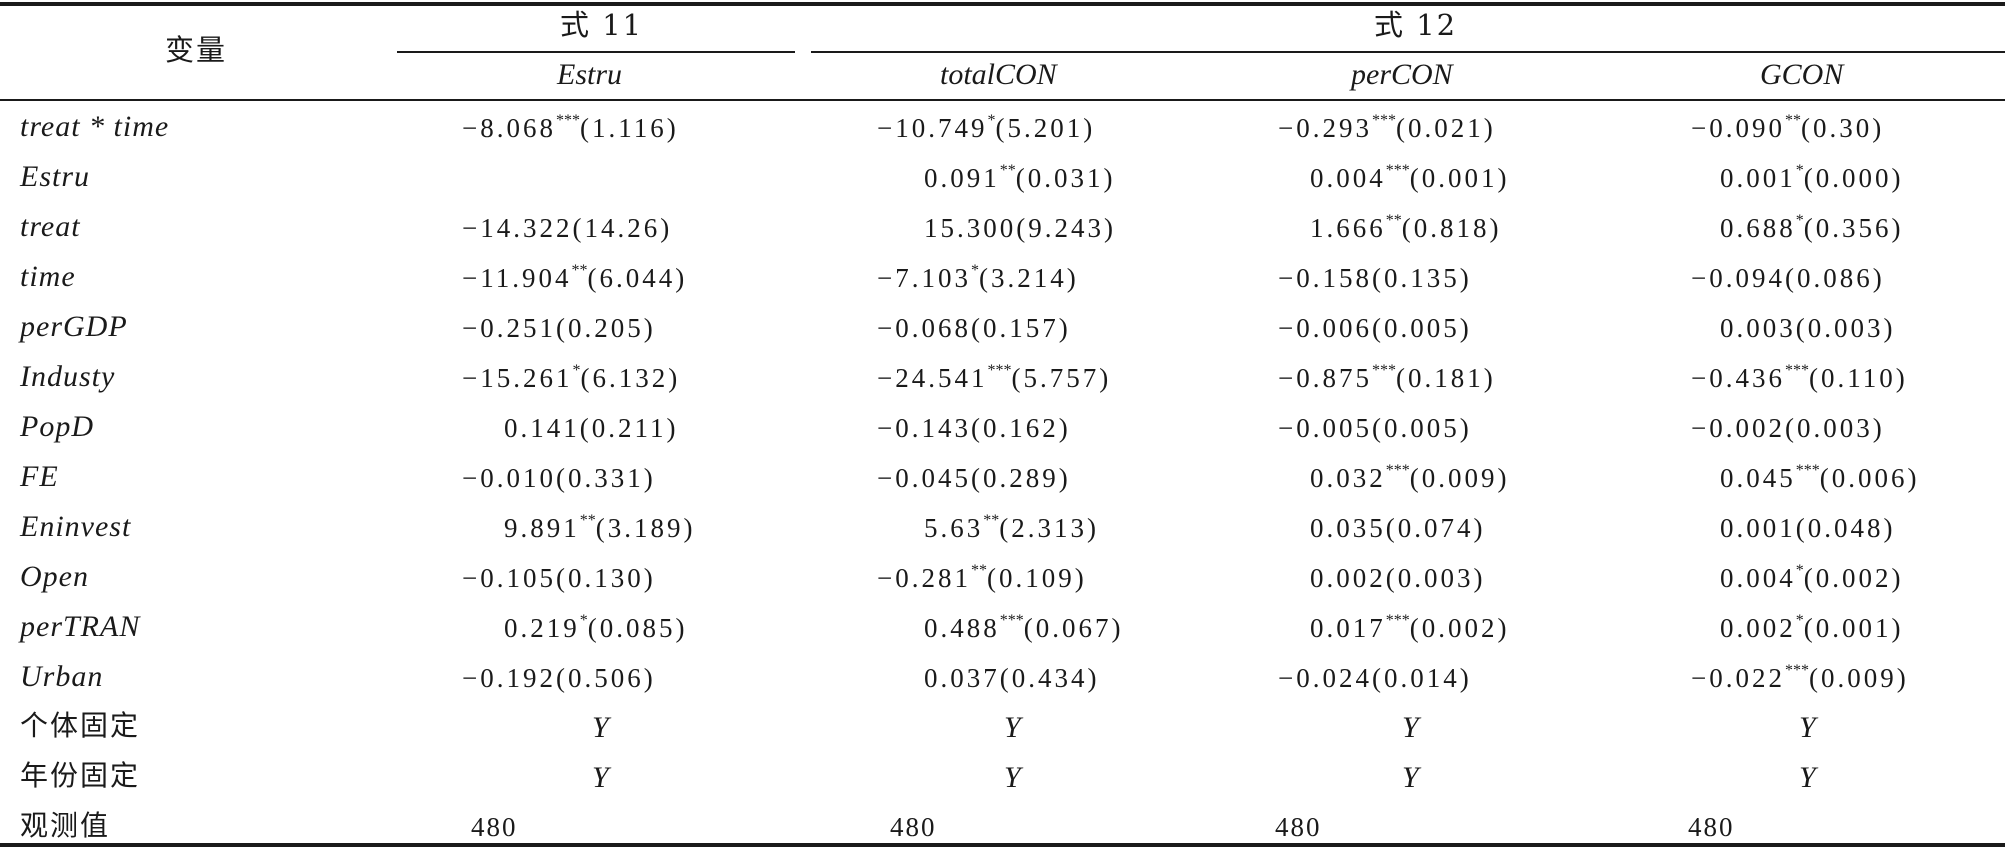 The width and height of the screenshot is (2005, 849). I want to click on coefficient-cell: 0.688*(0.356), so click(1811, 227).